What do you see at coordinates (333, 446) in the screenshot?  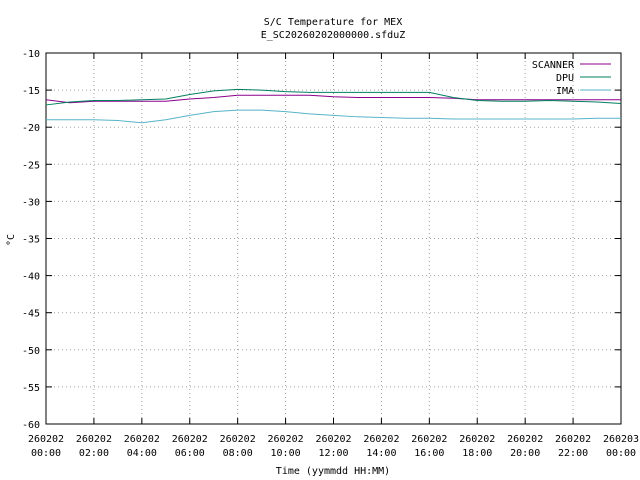 I see `x-tick-label: 260202 12:00` at bounding box center [333, 446].